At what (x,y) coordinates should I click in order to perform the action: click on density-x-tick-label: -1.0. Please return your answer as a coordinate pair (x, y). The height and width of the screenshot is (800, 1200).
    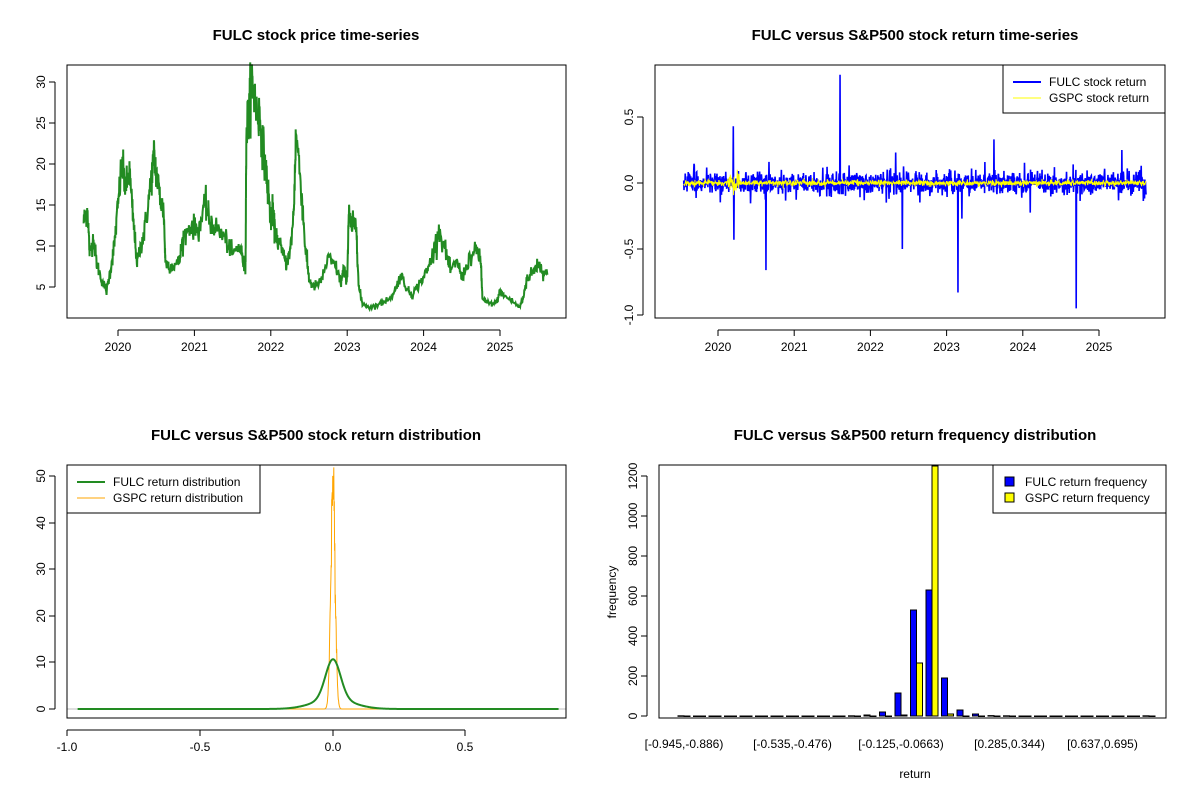
    Looking at the image, I should click on (67, 747).